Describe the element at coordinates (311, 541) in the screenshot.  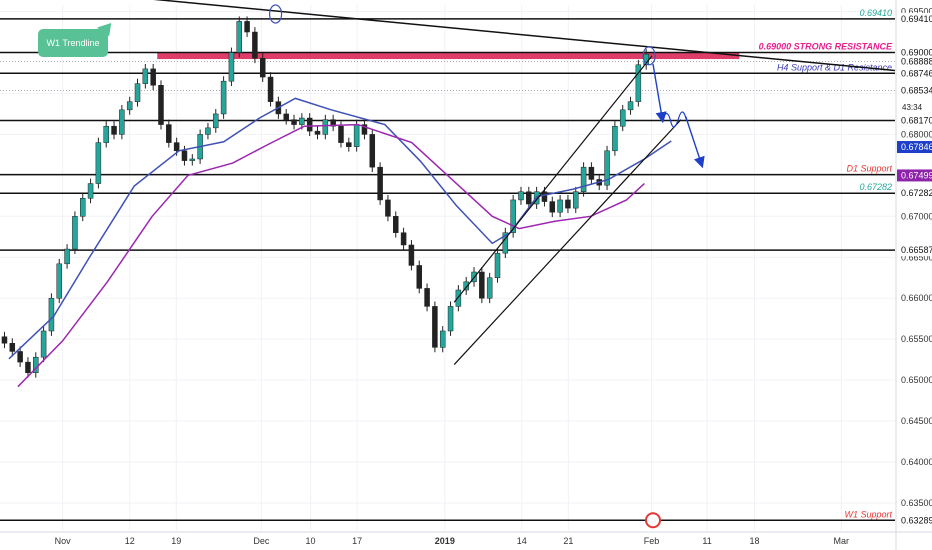
I see `x-tick-label: 10` at that location.